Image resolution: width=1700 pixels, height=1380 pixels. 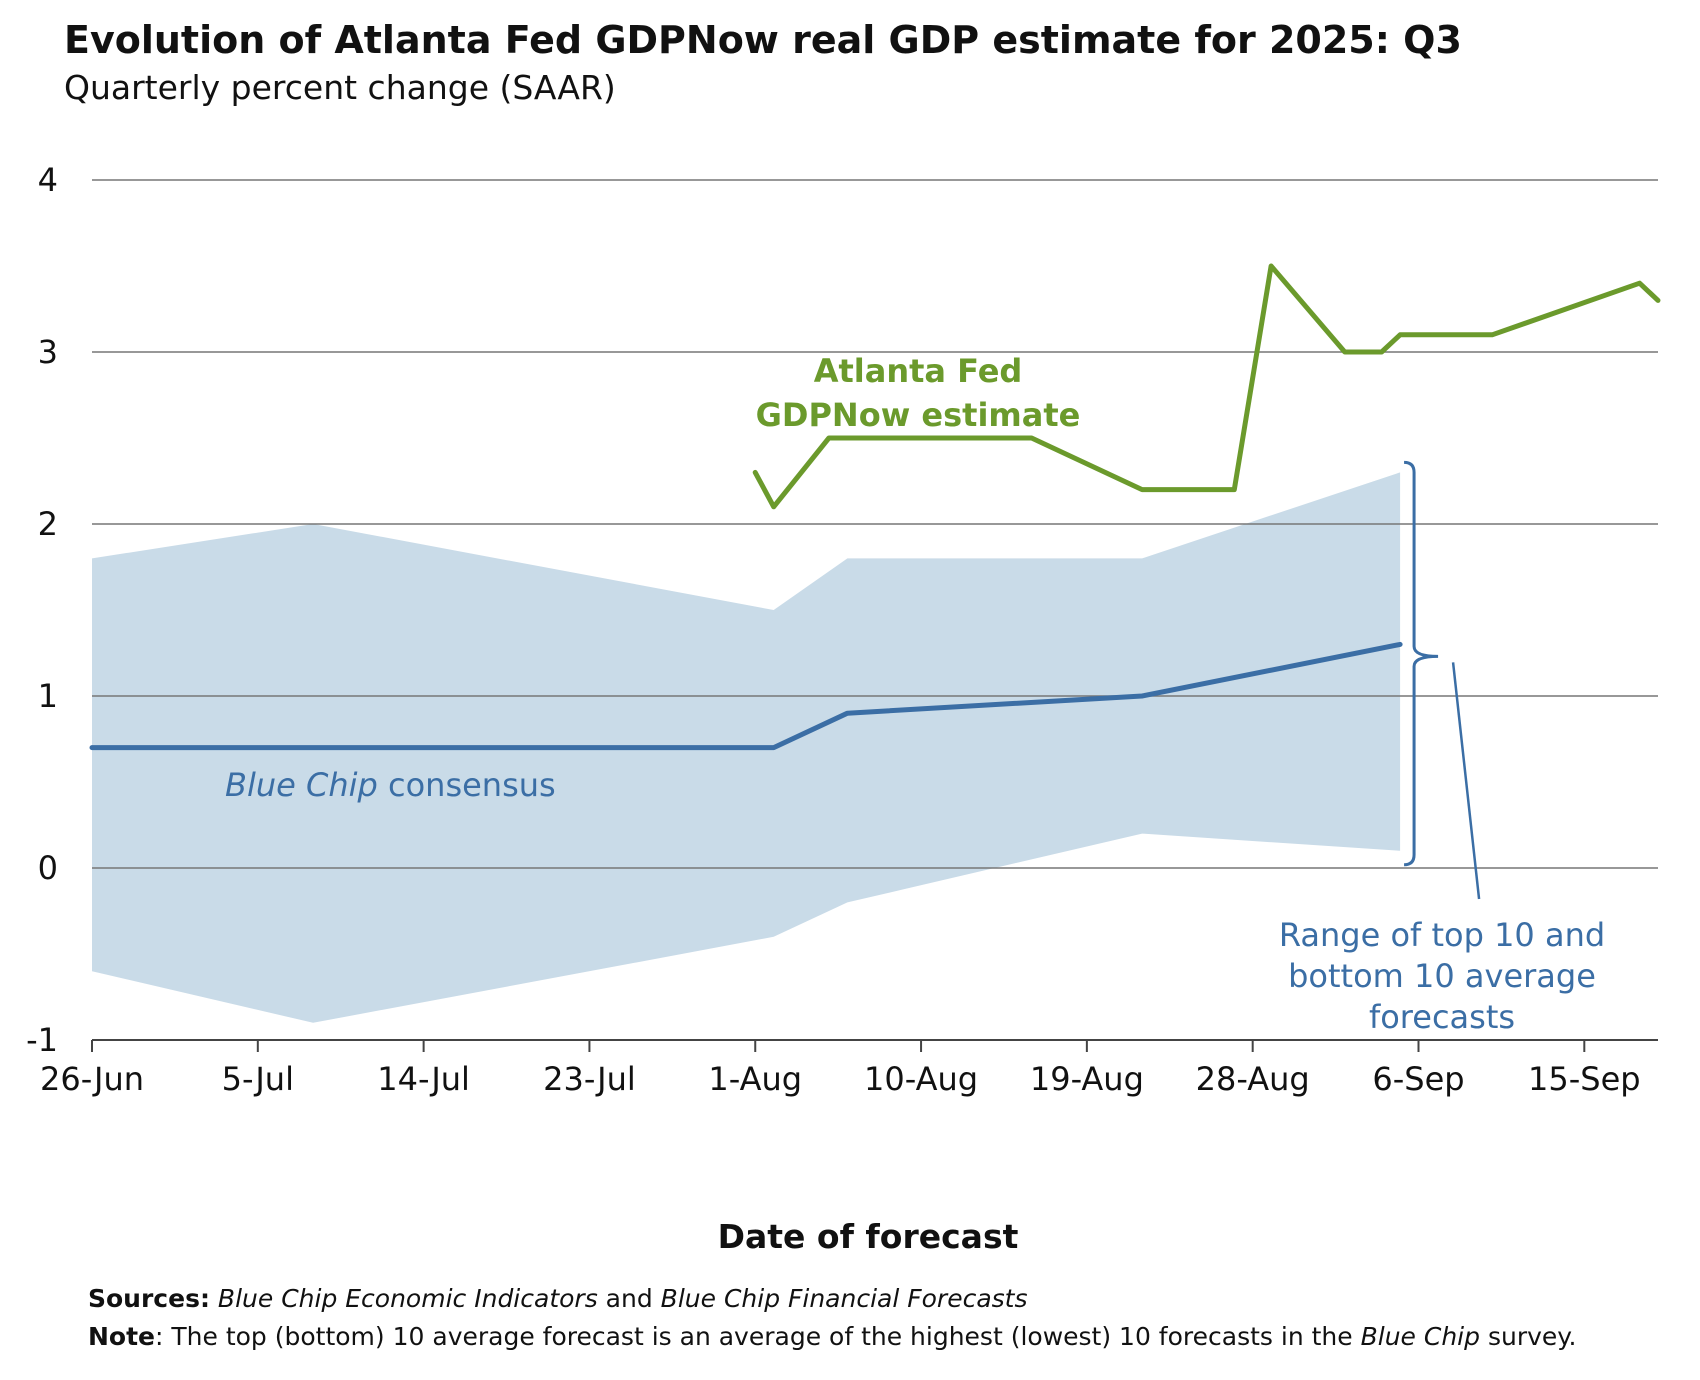 What do you see at coordinates (149, 1298) in the screenshot?
I see `sources-label: Sources:` at bounding box center [149, 1298].